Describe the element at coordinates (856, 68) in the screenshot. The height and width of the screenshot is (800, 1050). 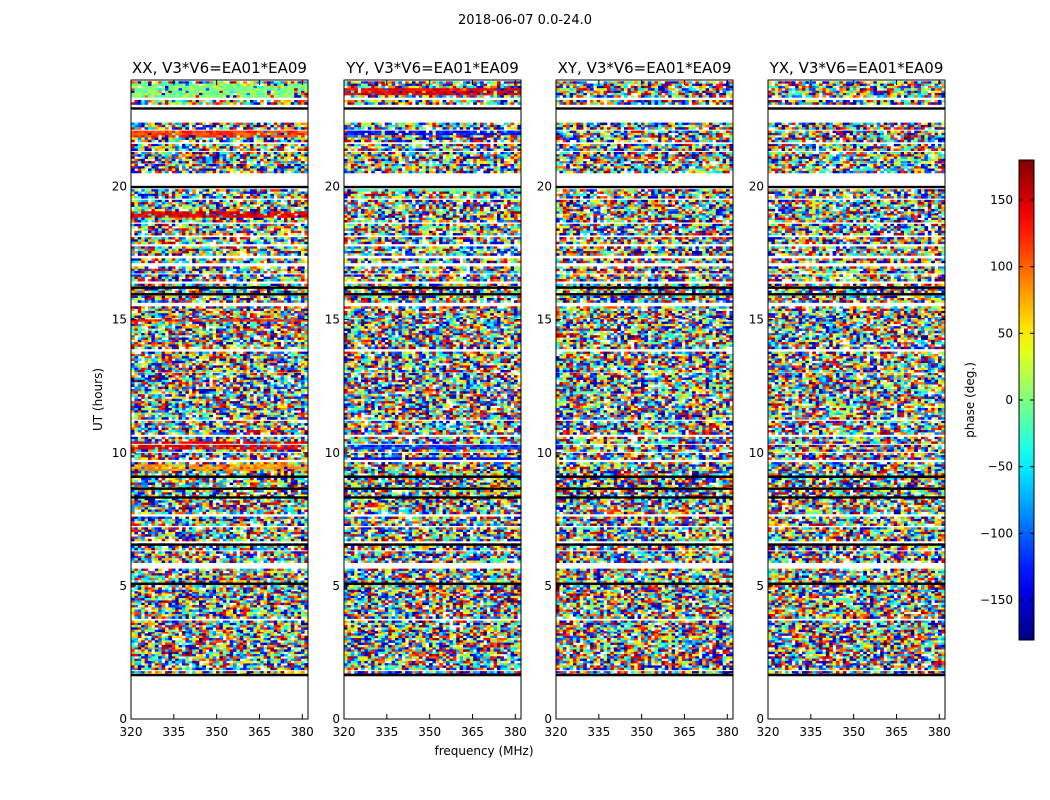
I see `panel-title: YX, V3*V6=EA01*EA09` at that location.